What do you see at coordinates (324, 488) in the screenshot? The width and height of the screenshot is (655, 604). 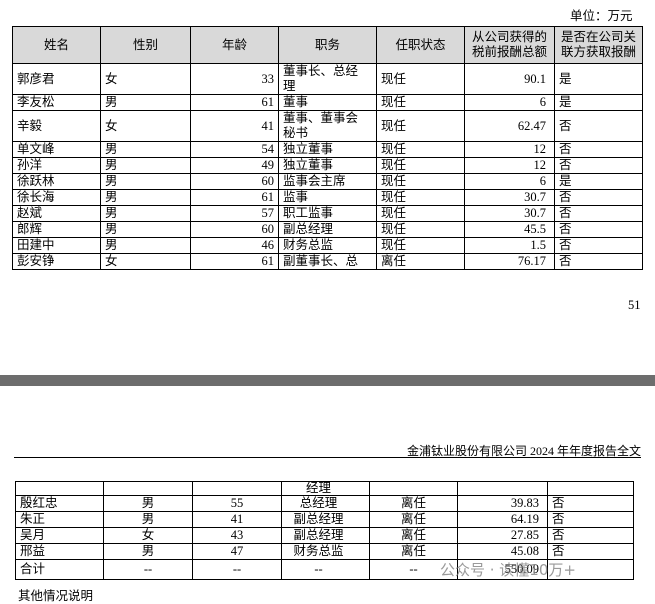 I see `row: 经理` at bounding box center [324, 488].